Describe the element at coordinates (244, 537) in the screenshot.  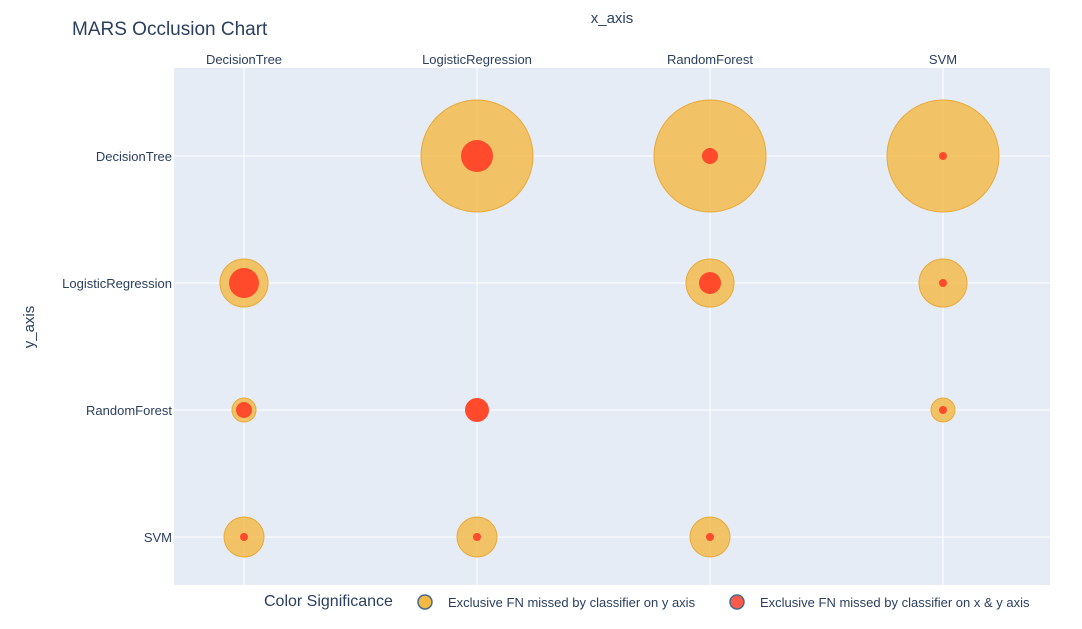
I see `bubble-x-and-y-axis-decisiontree-svm` at that location.